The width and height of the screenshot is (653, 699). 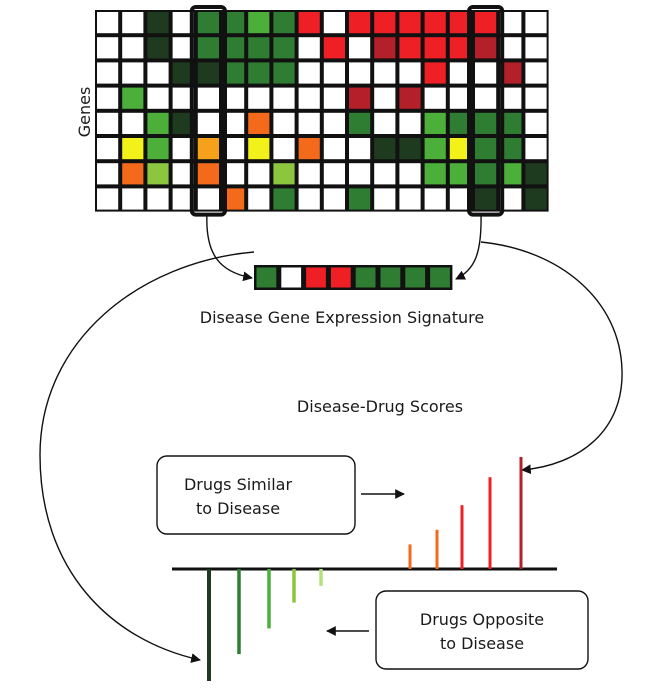 What do you see at coordinates (551, 358) in the screenshot?
I see `arrow-signature-to-similar-drugs` at bounding box center [551, 358].